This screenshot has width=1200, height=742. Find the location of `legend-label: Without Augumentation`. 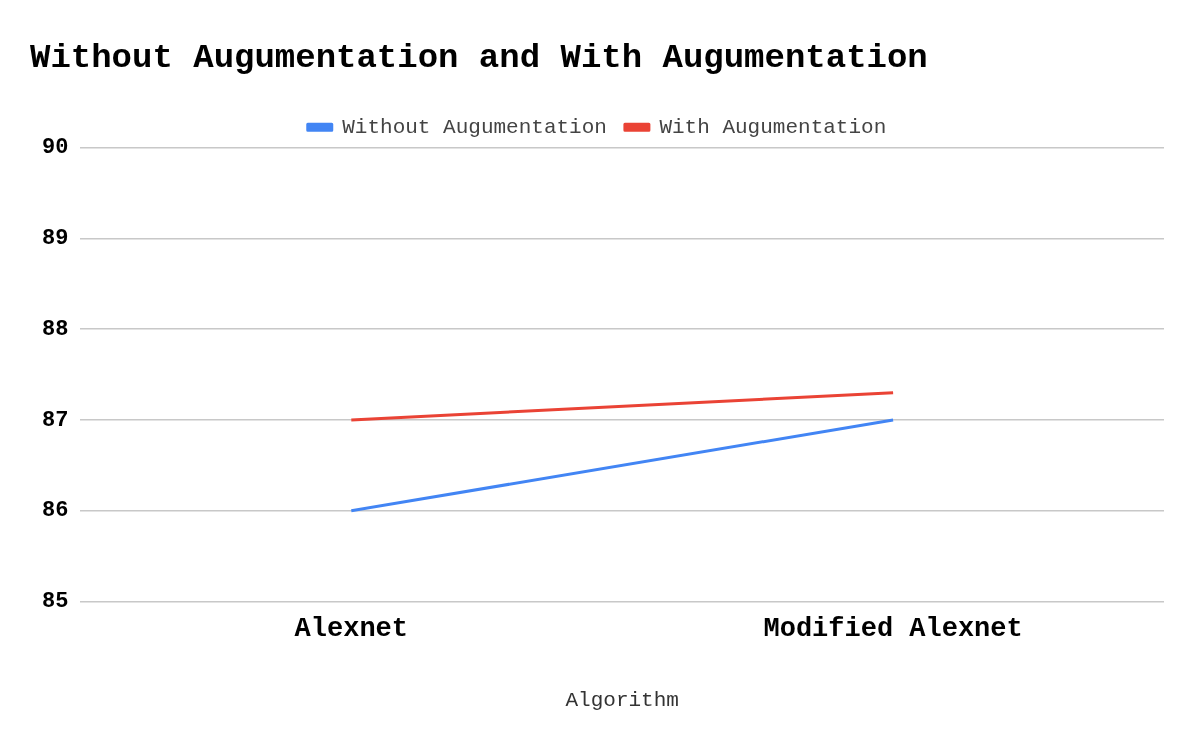

legend-label: Without Augumentation is located at coordinates (474, 127).